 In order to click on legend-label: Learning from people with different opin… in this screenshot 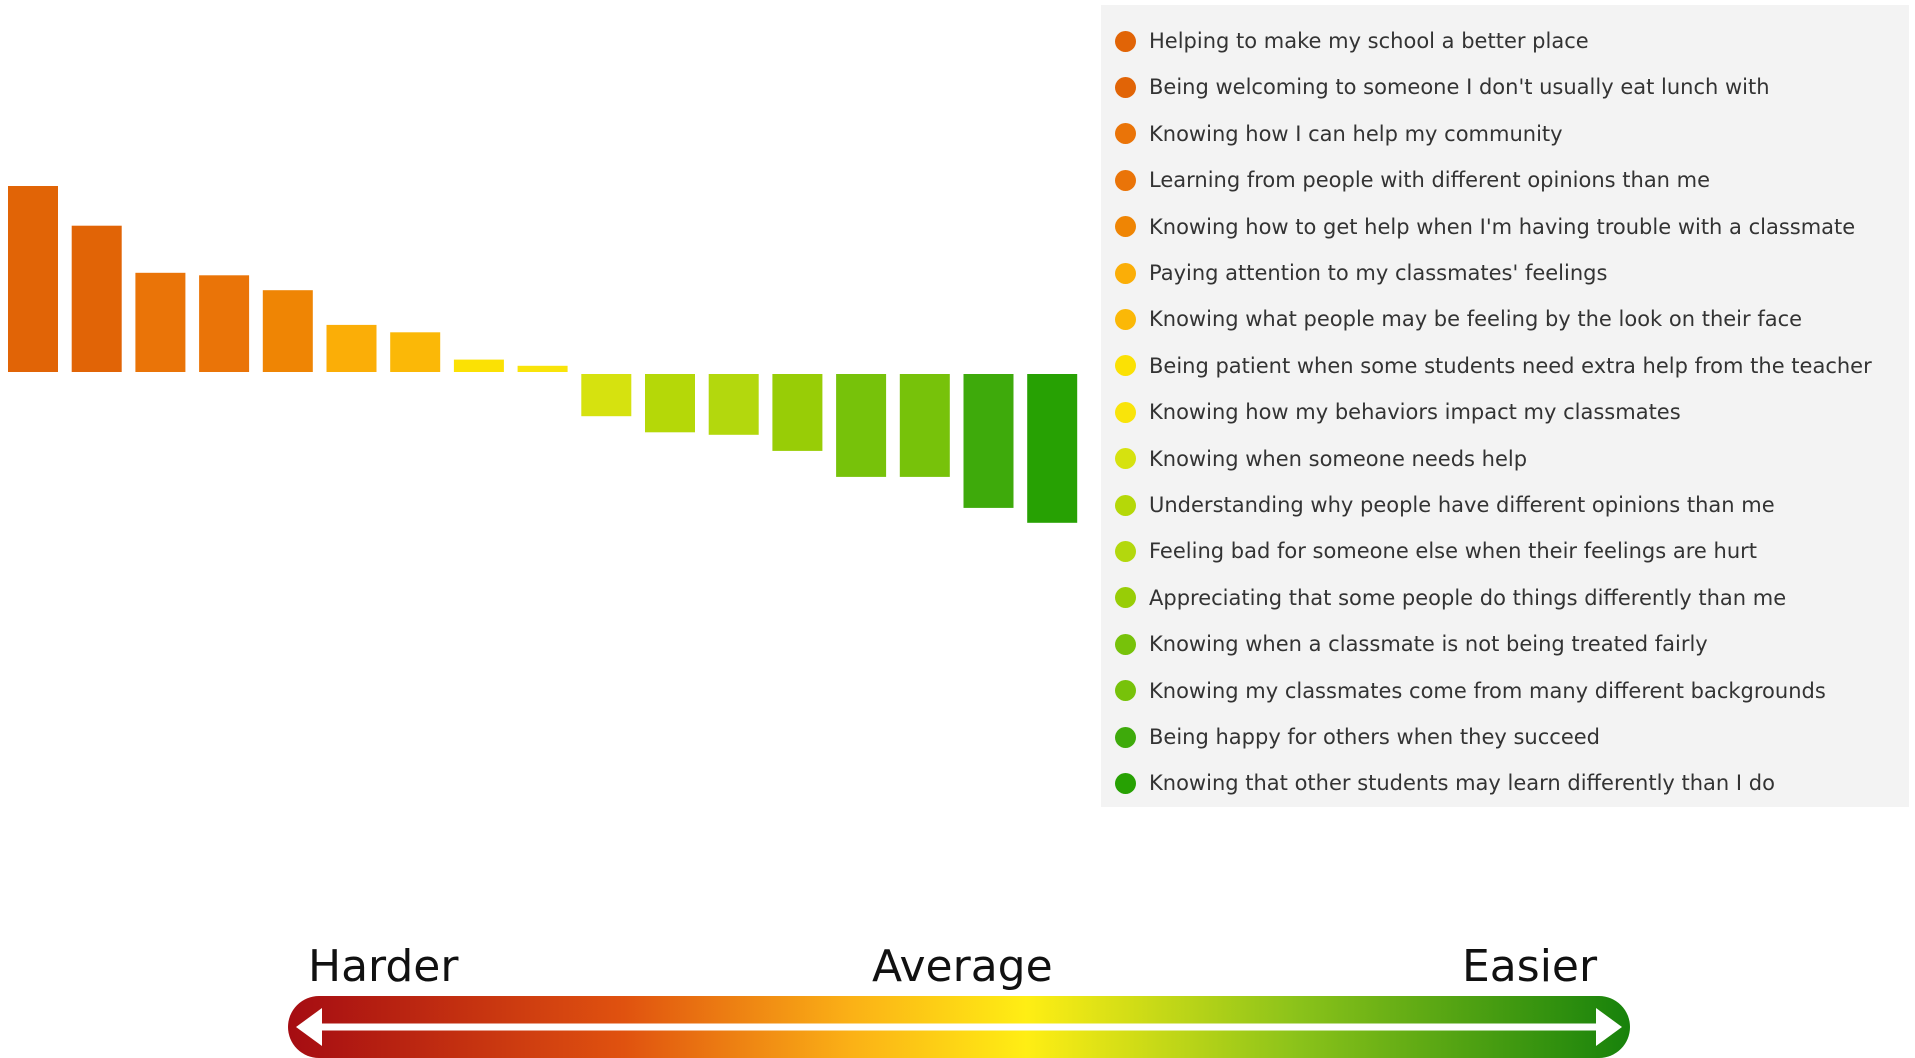, I will do `click(1430, 180)`.